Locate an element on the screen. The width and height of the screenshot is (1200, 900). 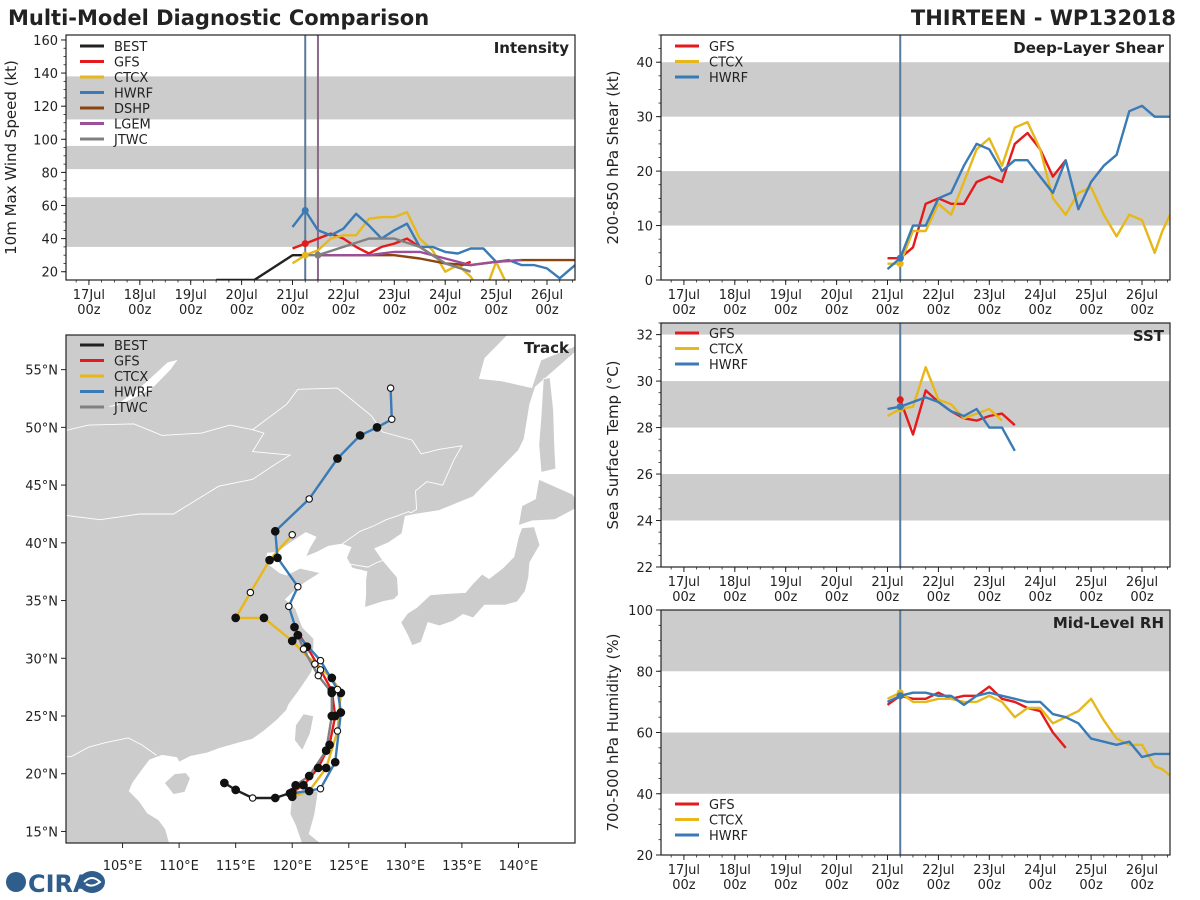
y-tick-label: 22 is located at coordinates (644, 568).